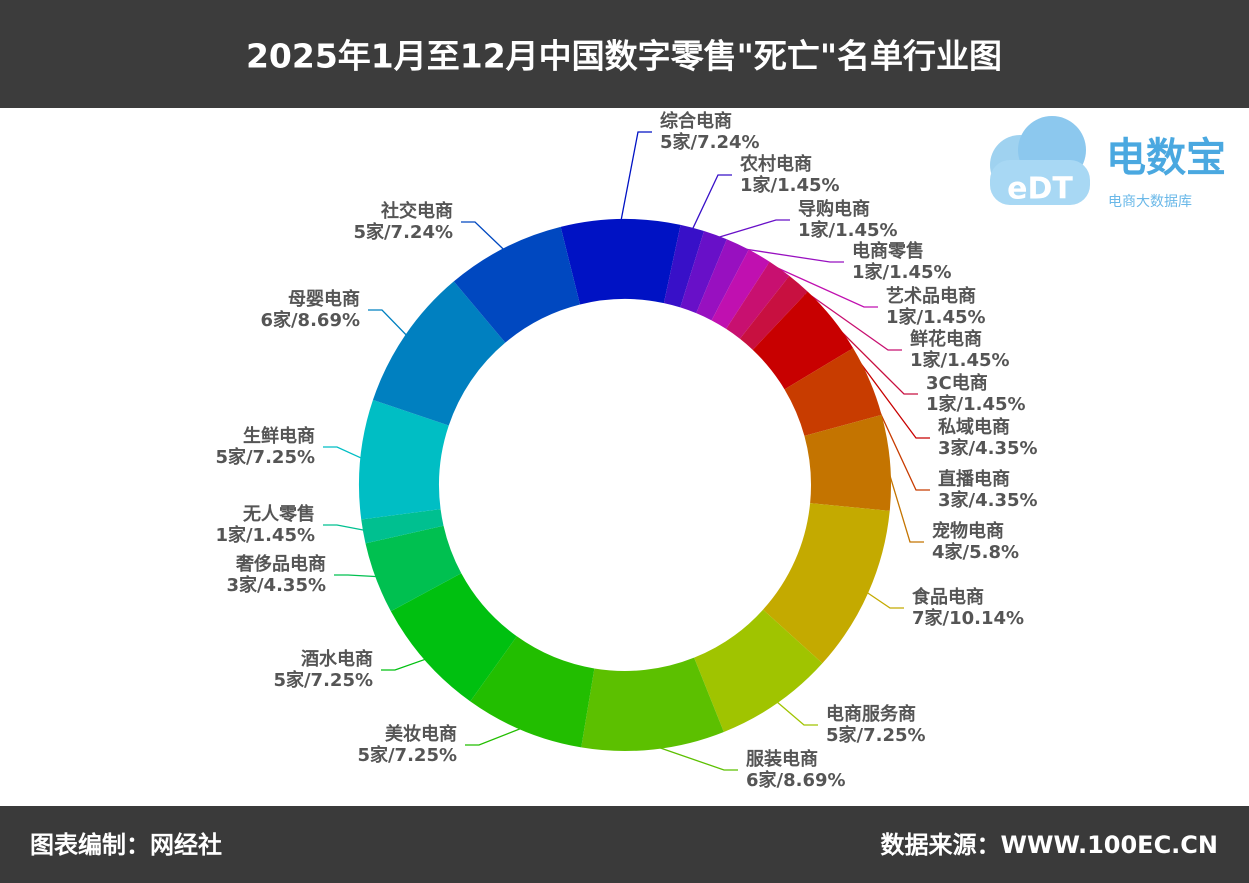 This screenshot has height=883, width=1249. I want to click on slice-label: 美妆电商, so click(421, 734).